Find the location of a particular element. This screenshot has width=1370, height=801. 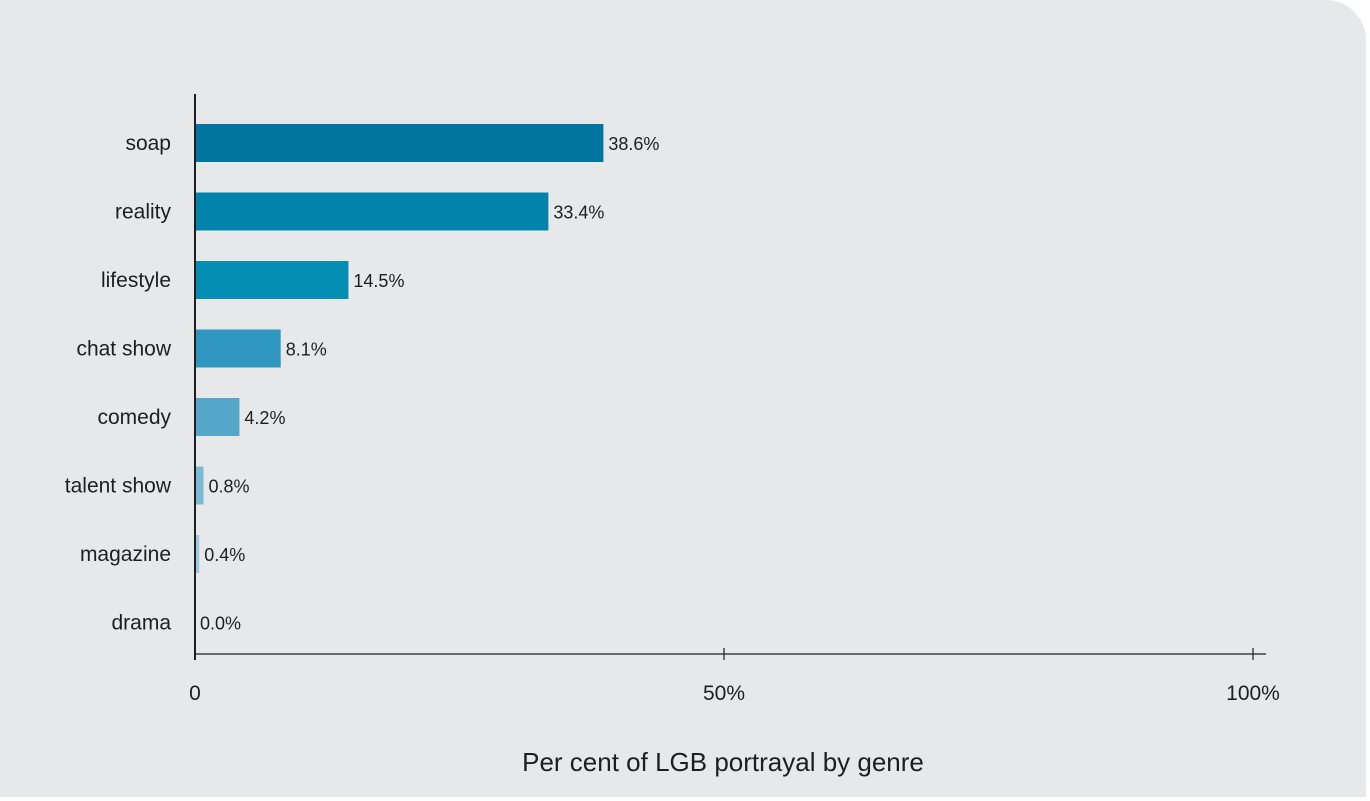

x-ticks: 0 50% 100% is located at coordinates (734, 676).